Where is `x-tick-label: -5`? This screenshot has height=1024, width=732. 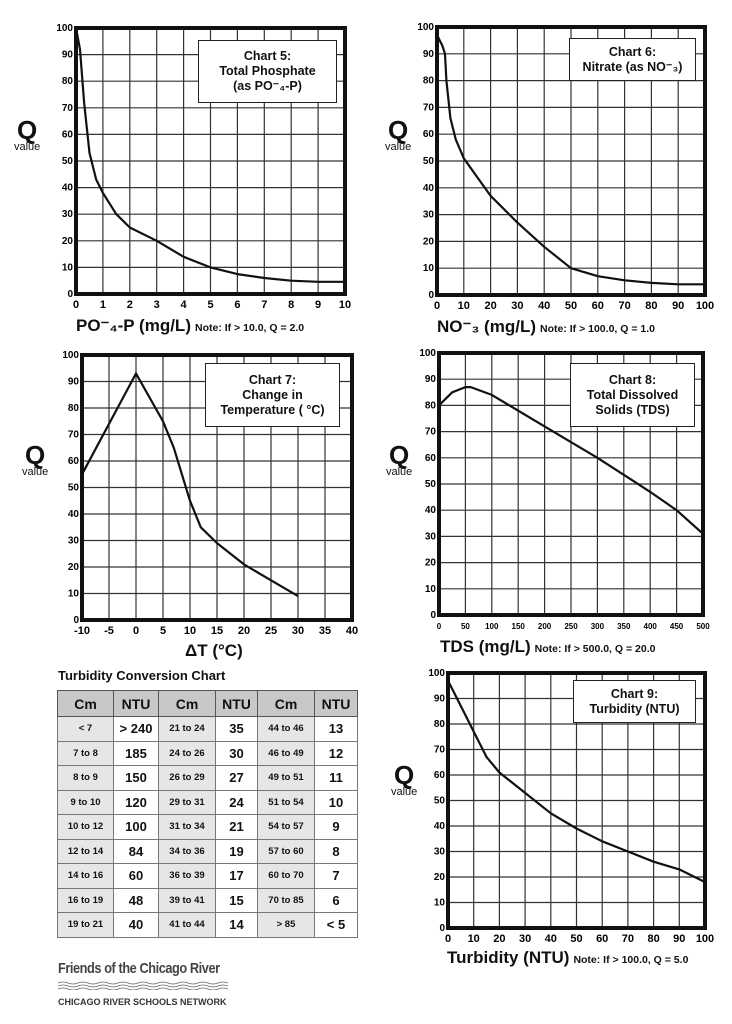 x-tick-label: -5 is located at coordinates (109, 631).